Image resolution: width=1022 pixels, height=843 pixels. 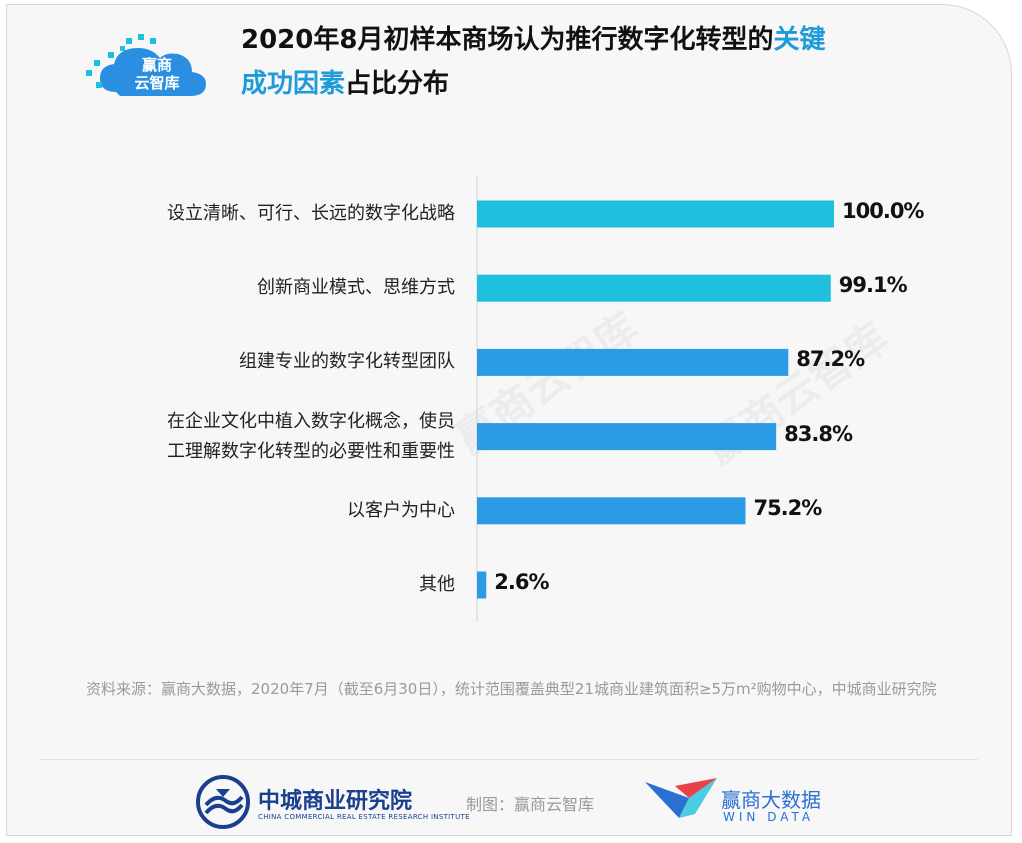 I want to click on yingshang-cloud-logo, so click(x=146, y=65).